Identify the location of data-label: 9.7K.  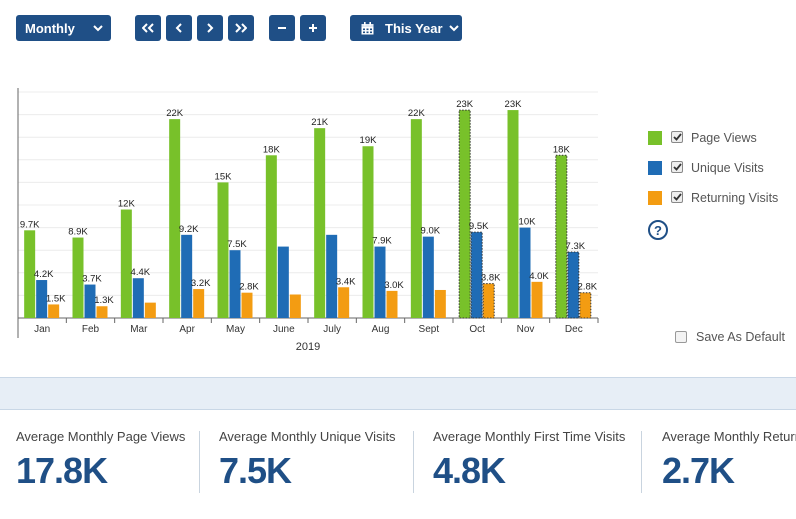
(30, 224).